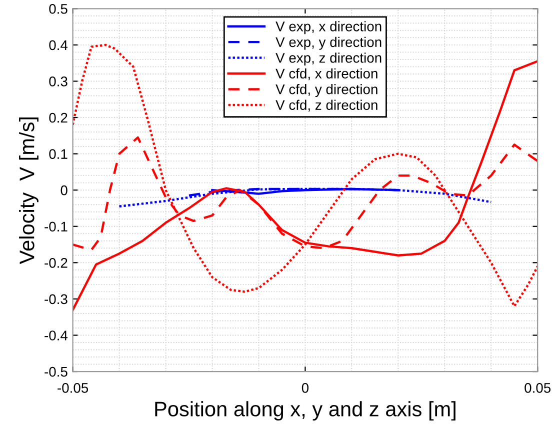 This screenshot has width=560, height=432. I want to click on x-tick-label: -0.05, so click(73, 388).